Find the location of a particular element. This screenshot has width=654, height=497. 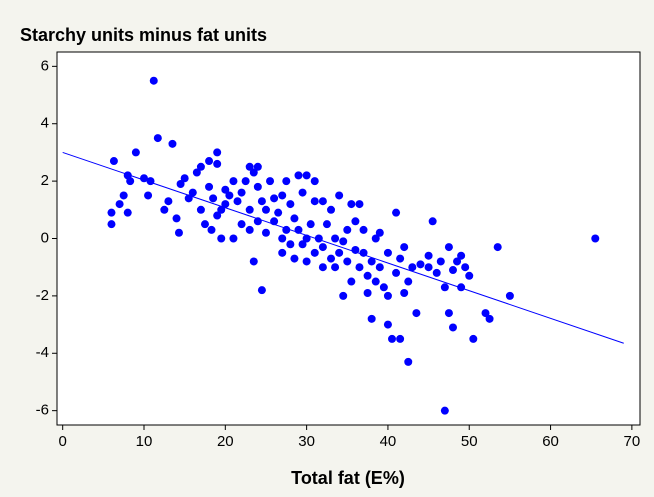

y-tick-label: -4 is located at coordinates (42, 352).